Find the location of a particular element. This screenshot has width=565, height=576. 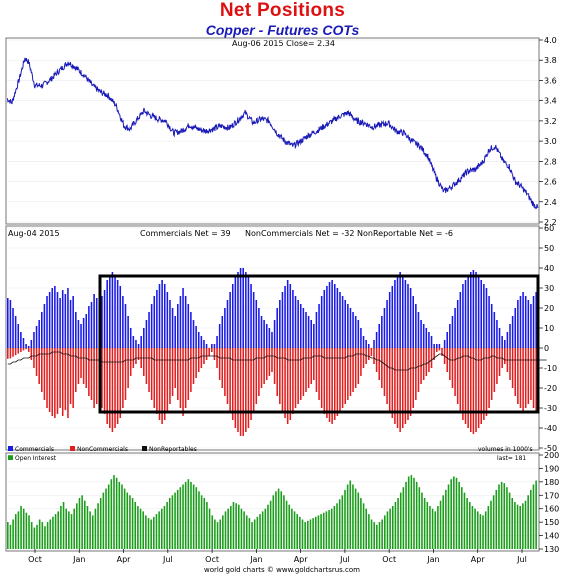

oi-y-tick-label: 170 is located at coordinates (551, 495).